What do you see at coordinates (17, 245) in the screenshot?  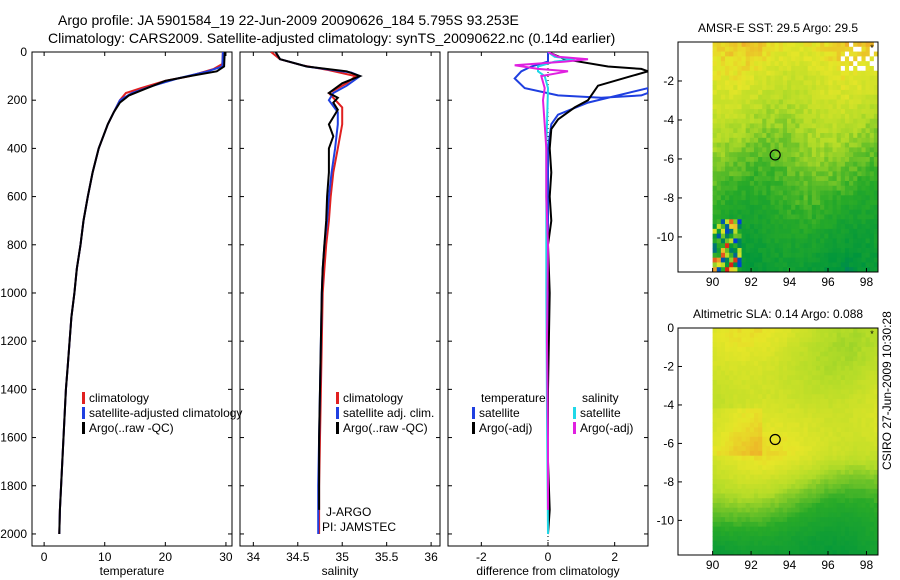 I see `y-tick-label: 800` at bounding box center [17, 245].